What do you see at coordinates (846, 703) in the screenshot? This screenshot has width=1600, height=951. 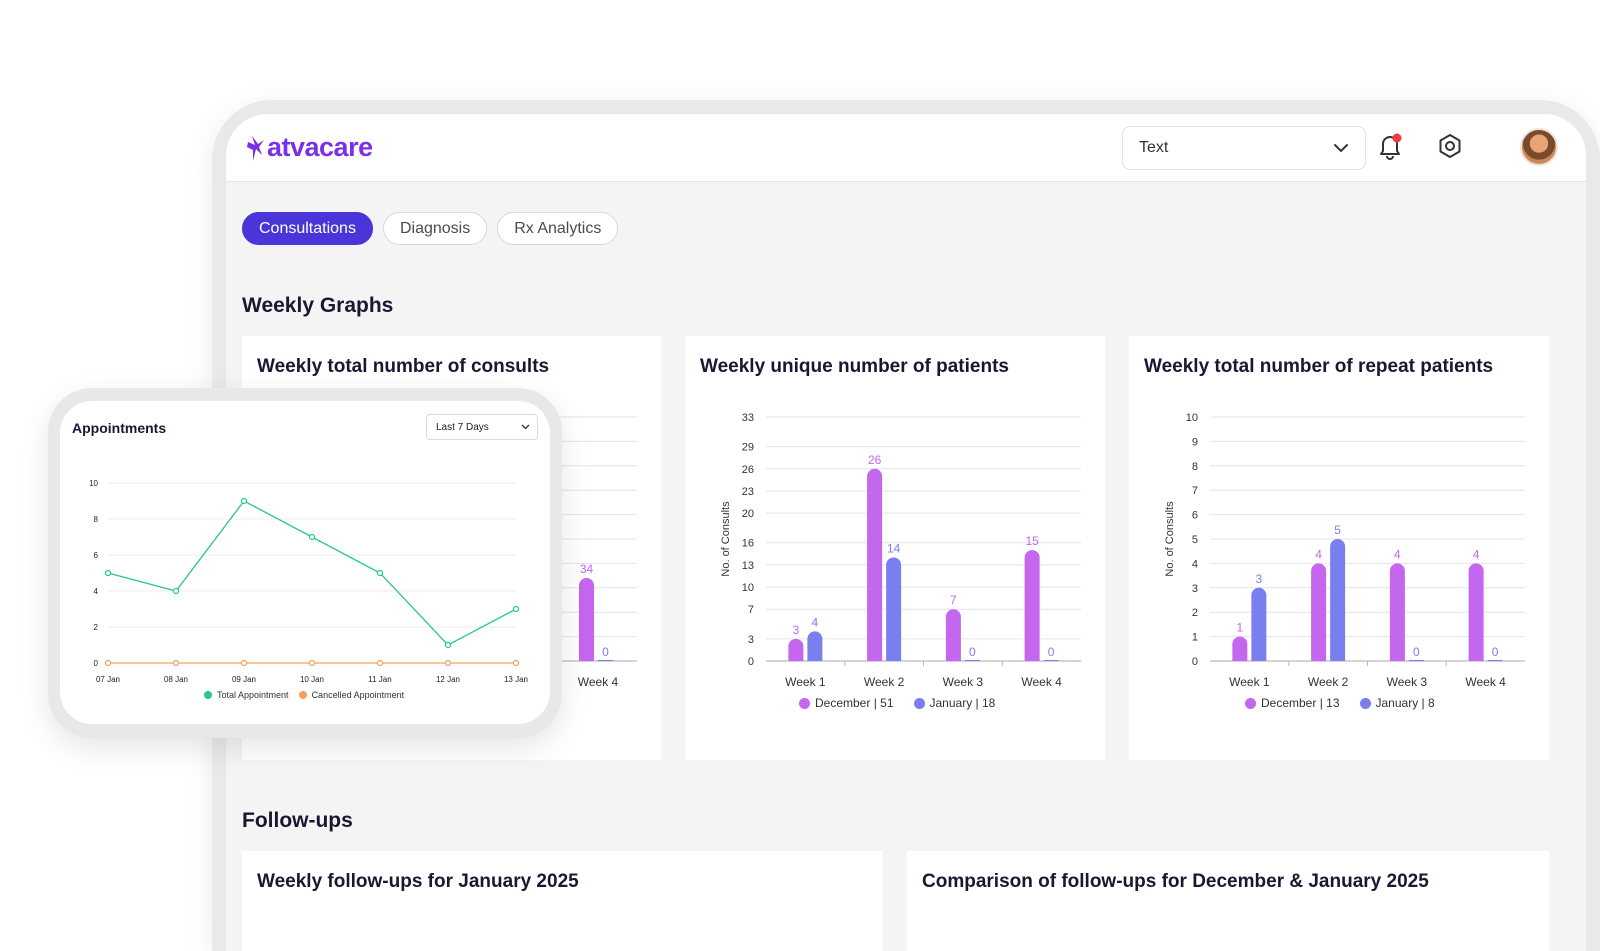 I see `legend-item-december: December | 51` at bounding box center [846, 703].